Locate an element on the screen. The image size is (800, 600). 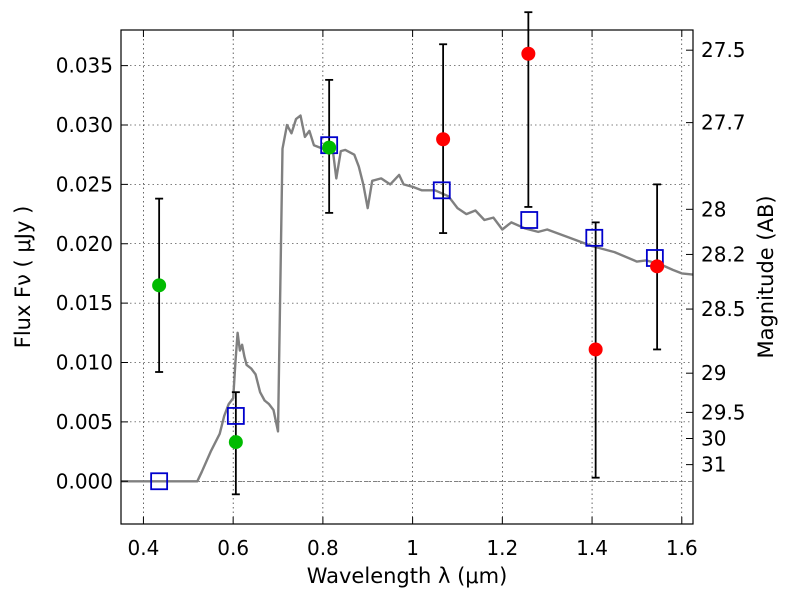
x-tick-label: 0.8 is located at coordinates (323, 548).